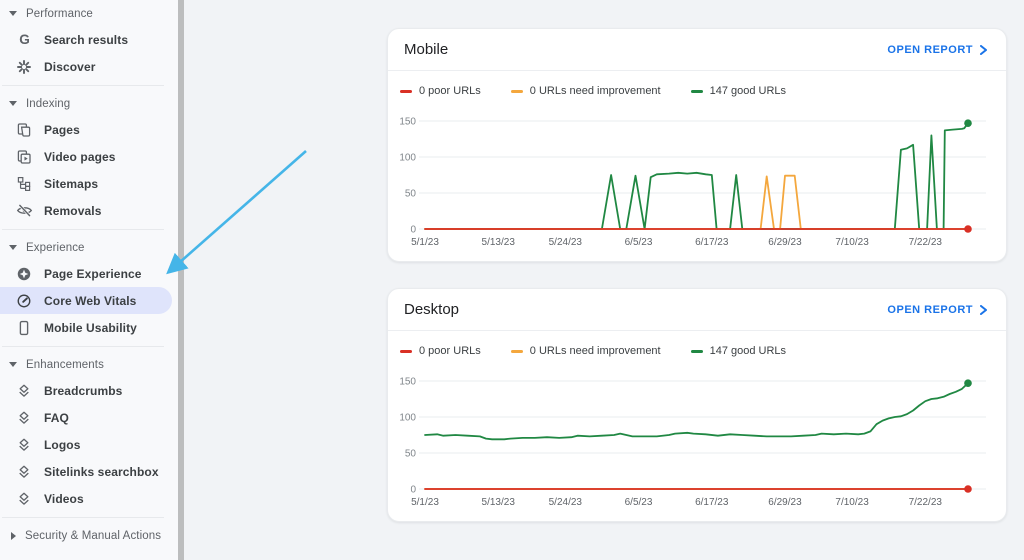  What do you see at coordinates (89, 103) in the screenshot?
I see `section-header-indexing: Indexing` at bounding box center [89, 103].